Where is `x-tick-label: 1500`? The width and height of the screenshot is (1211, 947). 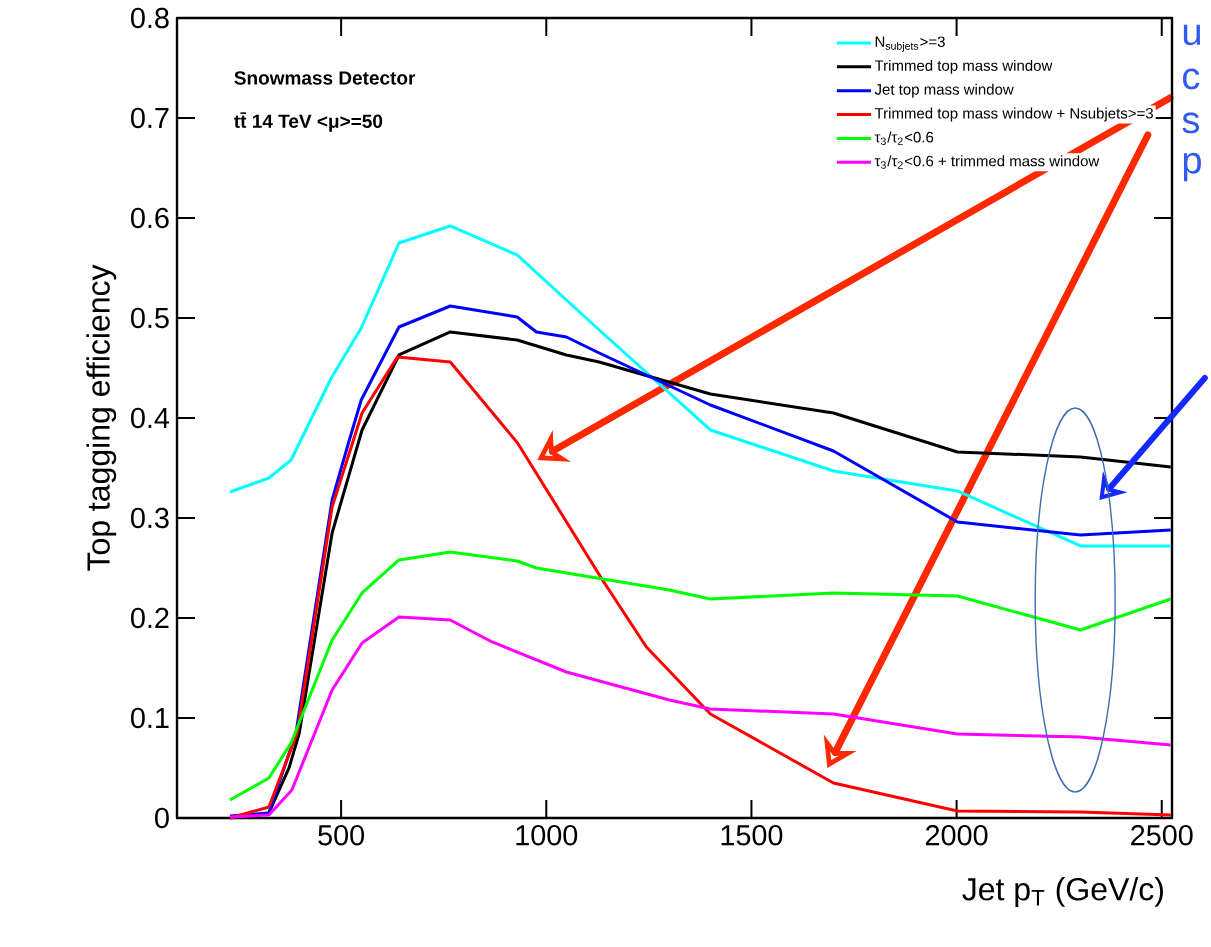
x-tick-label: 1500 is located at coordinates (752, 835).